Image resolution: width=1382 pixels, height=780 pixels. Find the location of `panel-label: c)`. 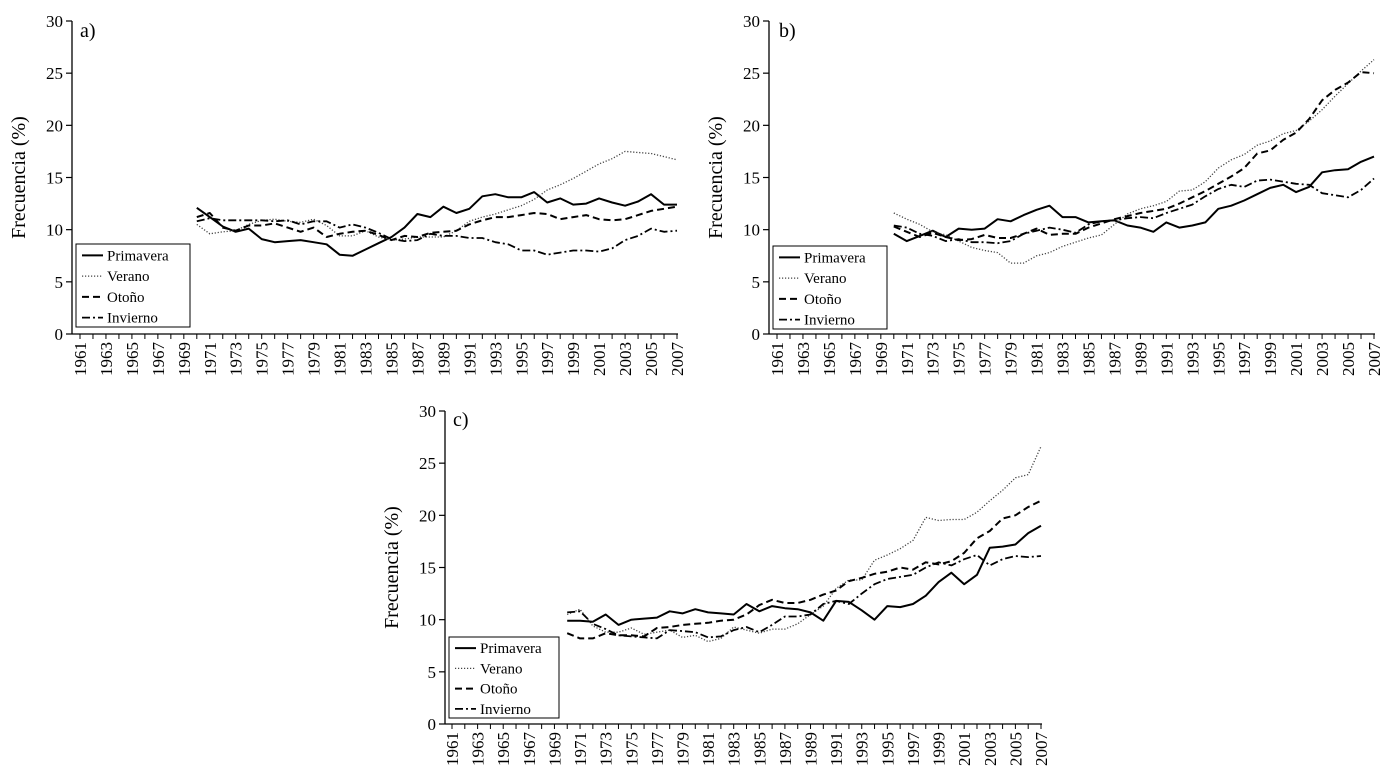

panel-label: c) is located at coordinates (461, 420).